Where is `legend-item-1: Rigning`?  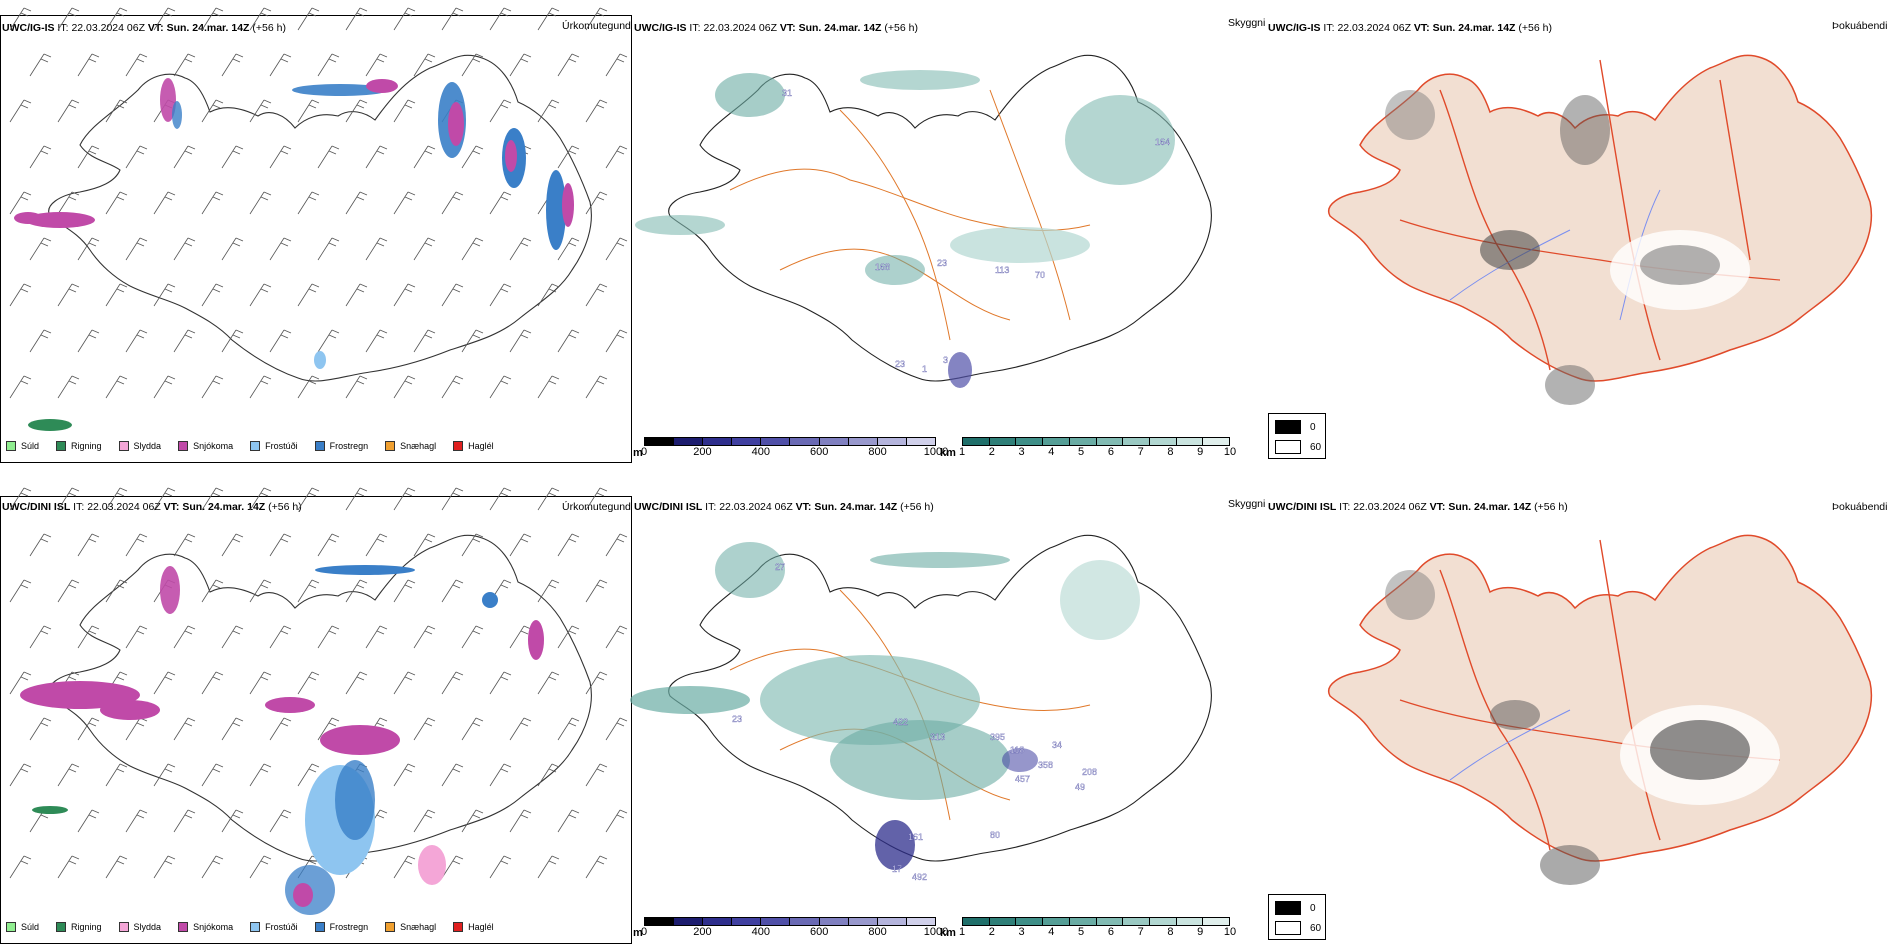
legend-item-1: Rigning is located at coordinates (79, 927).